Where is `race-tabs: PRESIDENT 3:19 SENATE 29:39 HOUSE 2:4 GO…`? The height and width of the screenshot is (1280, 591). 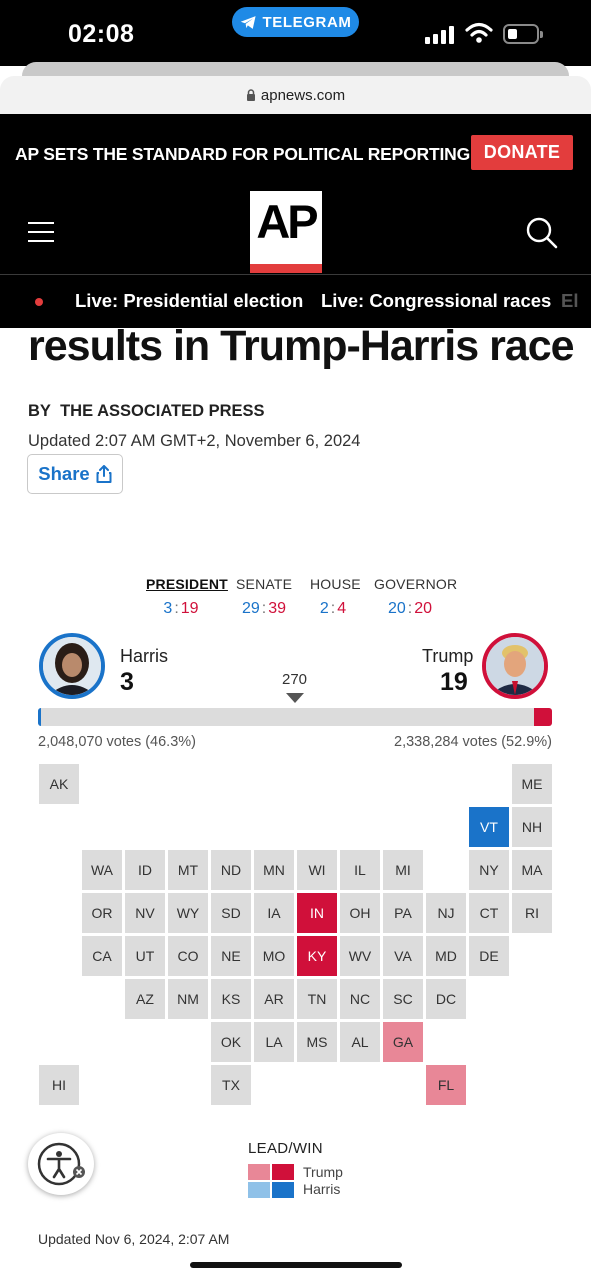
race-tabs: PRESIDENT 3:19 SENATE 29:39 HOUSE 2:4 GO… is located at coordinates (302, 601).